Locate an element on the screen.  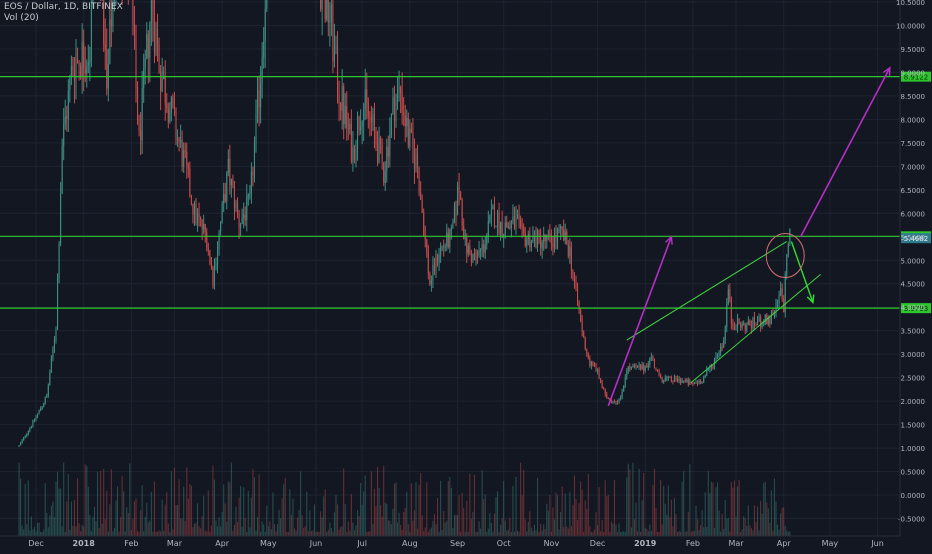
y-tick-label: 8.5000 is located at coordinates (913, 97).